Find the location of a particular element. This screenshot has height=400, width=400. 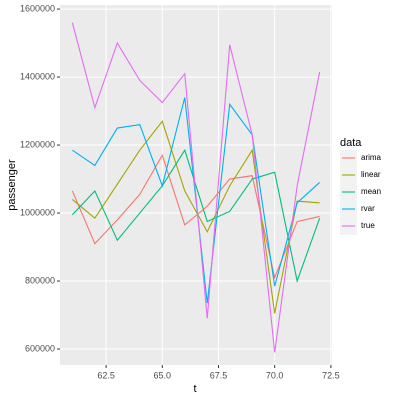

y-tick-label: 1000000 is located at coordinates (37, 212).